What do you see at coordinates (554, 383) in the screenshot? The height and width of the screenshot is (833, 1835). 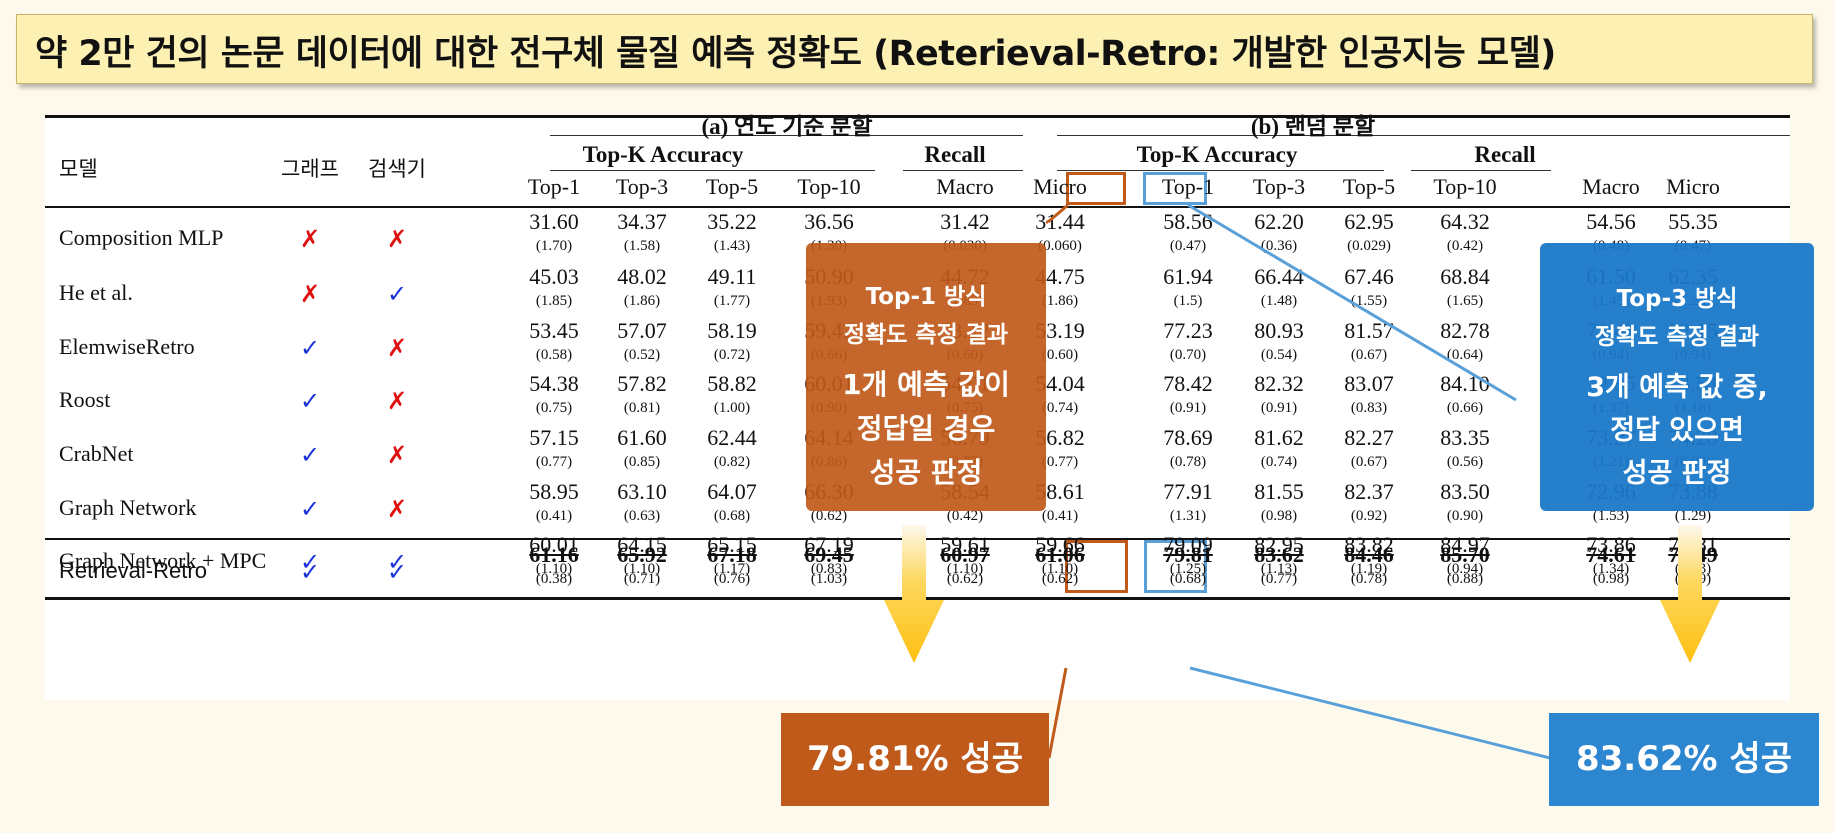 I see `value-cell: 54.38` at bounding box center [554, 383].